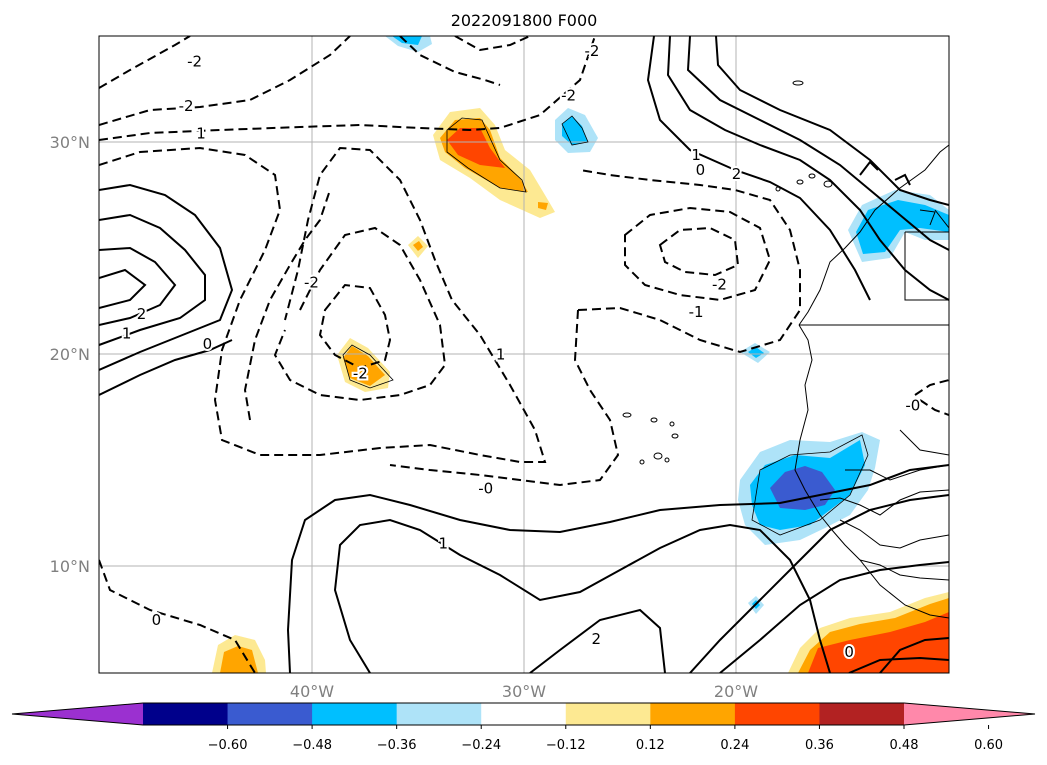 This screenshot has height=765, width=1047. I want to click on colorbar-tick-label: 0.36, so click(819, 745).